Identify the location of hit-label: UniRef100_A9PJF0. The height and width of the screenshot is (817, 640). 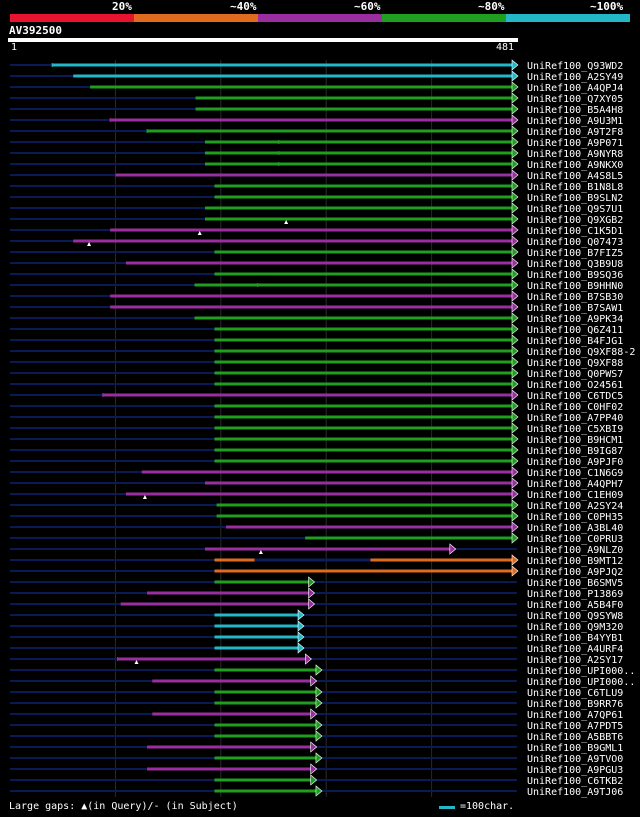
(575, 462).